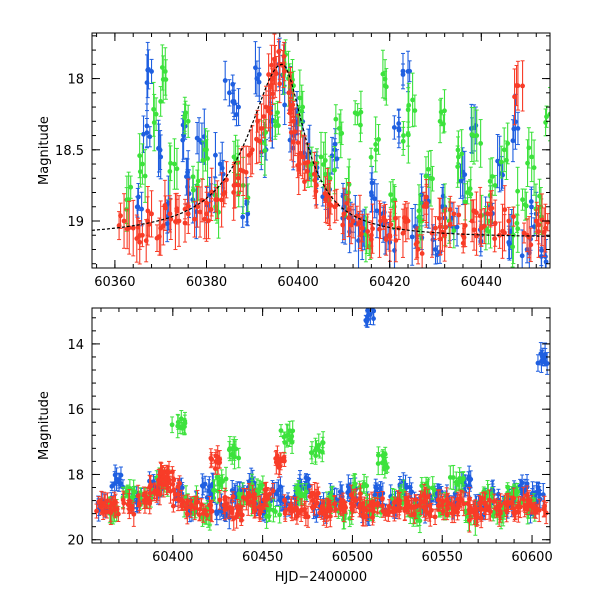 The image size is (600, 600). What do you see at coordinates (389, 282) in the screenshot?
I see `x-tick-label: 60420` at bounding box center [389, 282].